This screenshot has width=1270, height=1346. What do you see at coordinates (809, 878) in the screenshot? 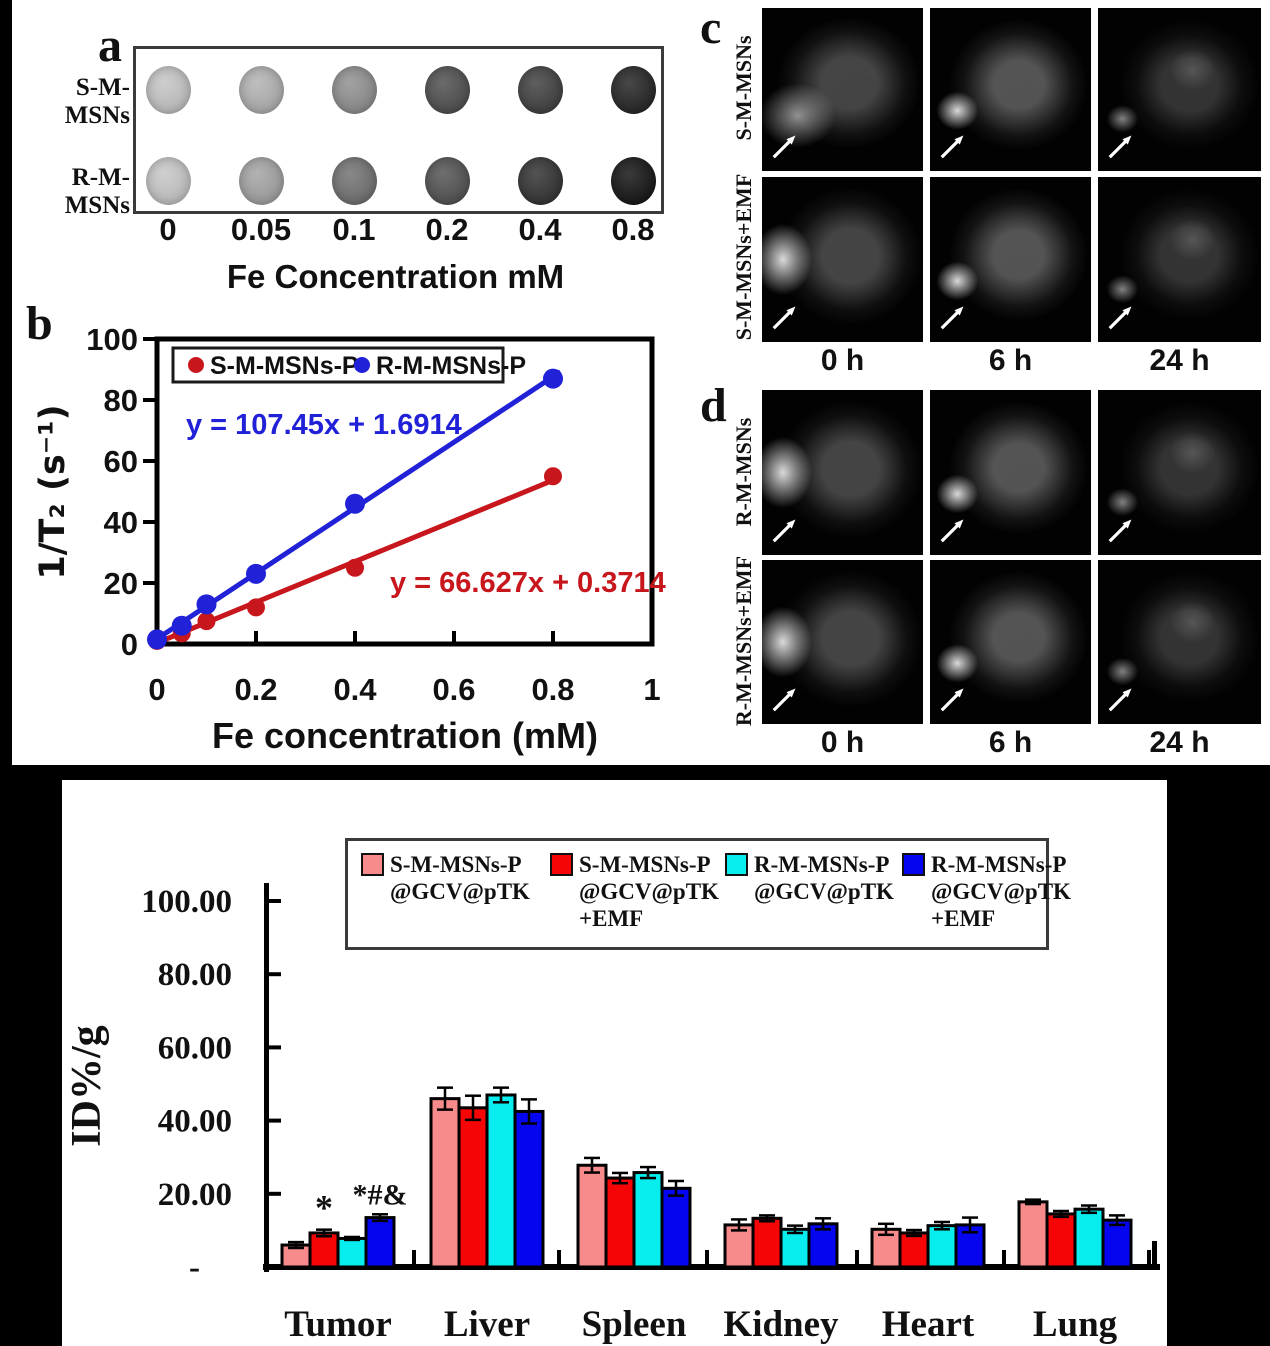
I see `legend-item: R-M-MSNs-P @GCV@pTK` at bounding box center [809, 878].